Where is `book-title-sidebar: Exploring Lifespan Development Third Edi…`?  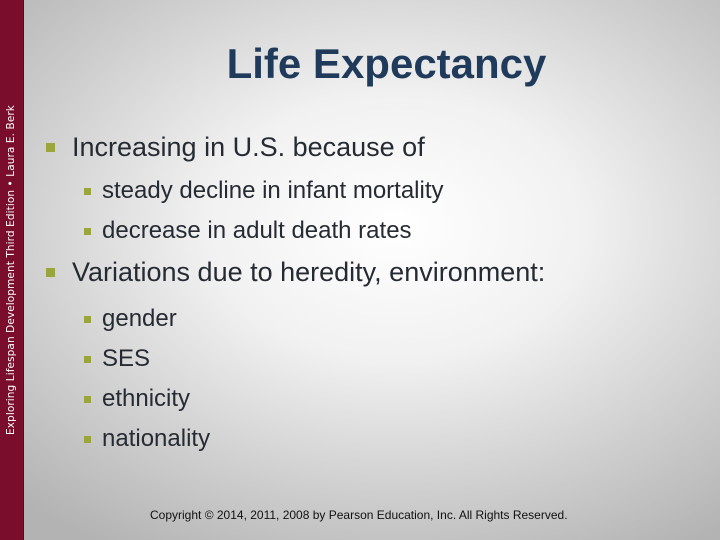
book-title-sidebar: Exploring Lifespan Development Third Edi… is located at coordinates (12, 270).